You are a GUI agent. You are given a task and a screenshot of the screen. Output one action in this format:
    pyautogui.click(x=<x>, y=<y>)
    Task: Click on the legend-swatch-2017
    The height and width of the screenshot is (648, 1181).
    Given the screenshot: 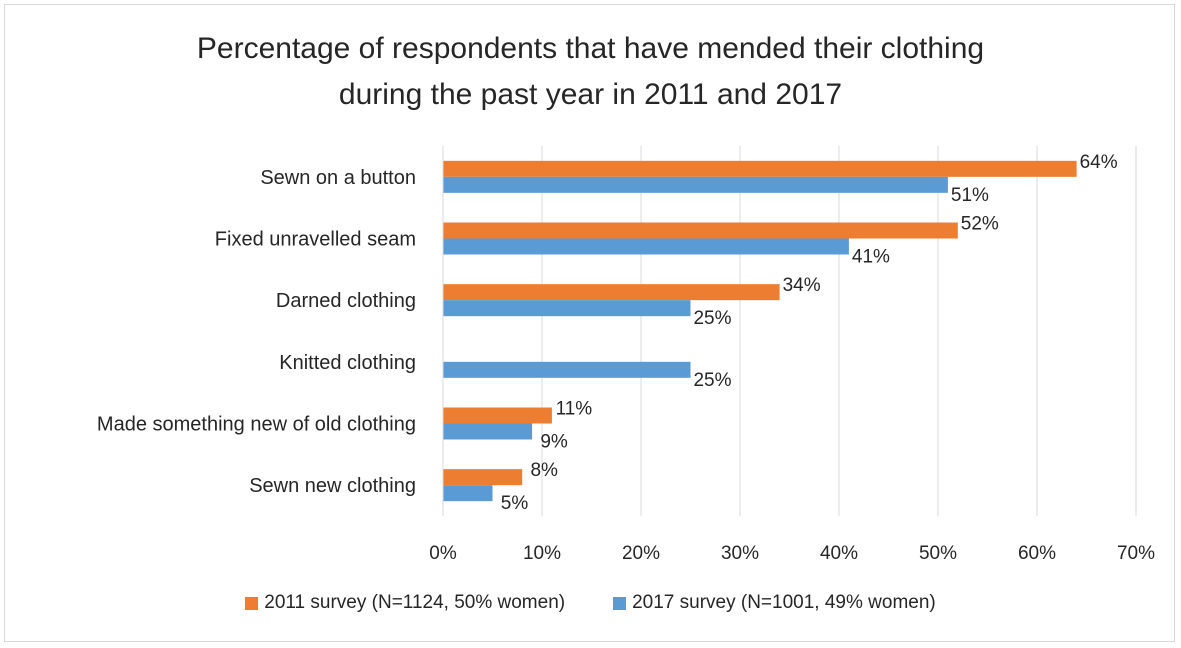 What is the action you would take?
    pyautogui.click(x=620, y=603)
    